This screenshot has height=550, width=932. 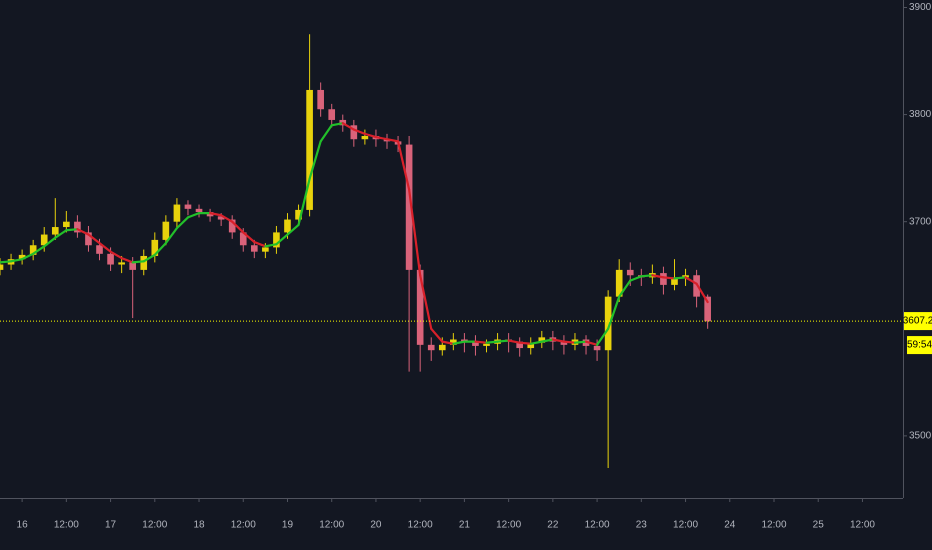 What do you see at coordinates (111, 525) in the screenshot?
I see `x-tick-label: 17` at bounding box center [111, 525].